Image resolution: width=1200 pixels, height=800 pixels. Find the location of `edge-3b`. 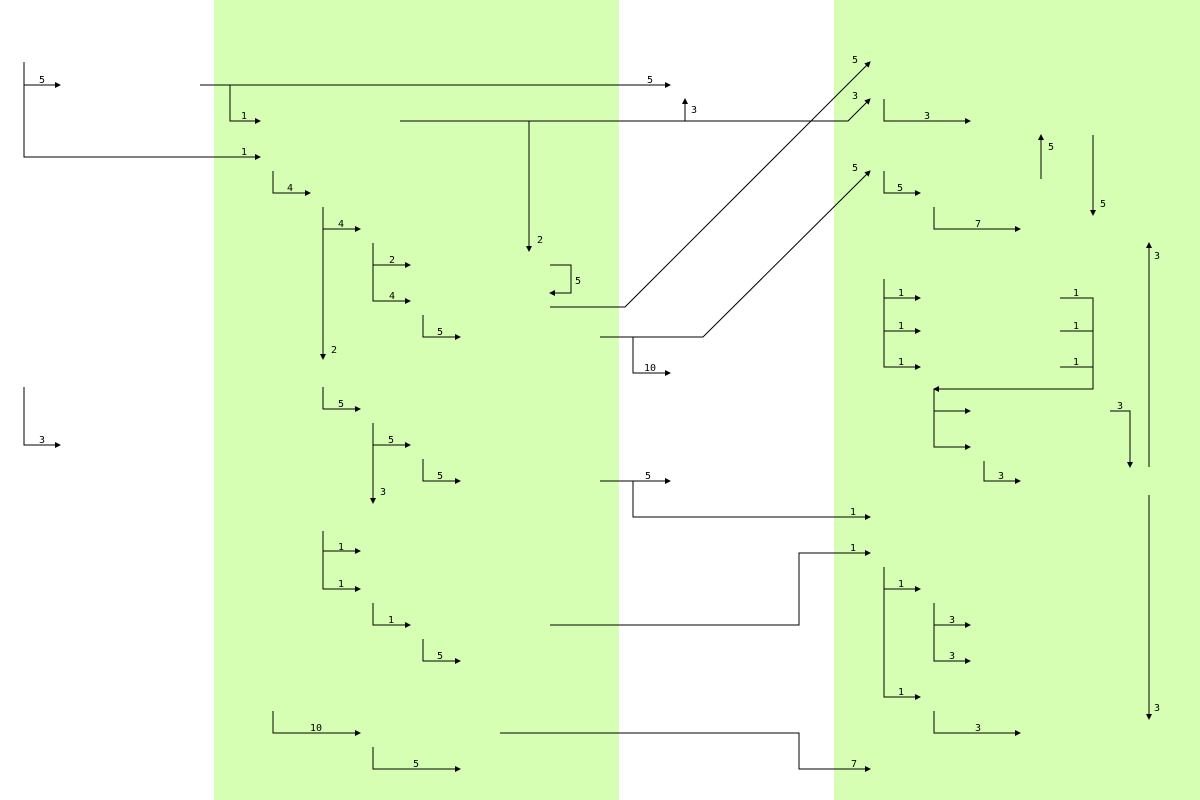

edge-3b is located at coordinates (927, 111).